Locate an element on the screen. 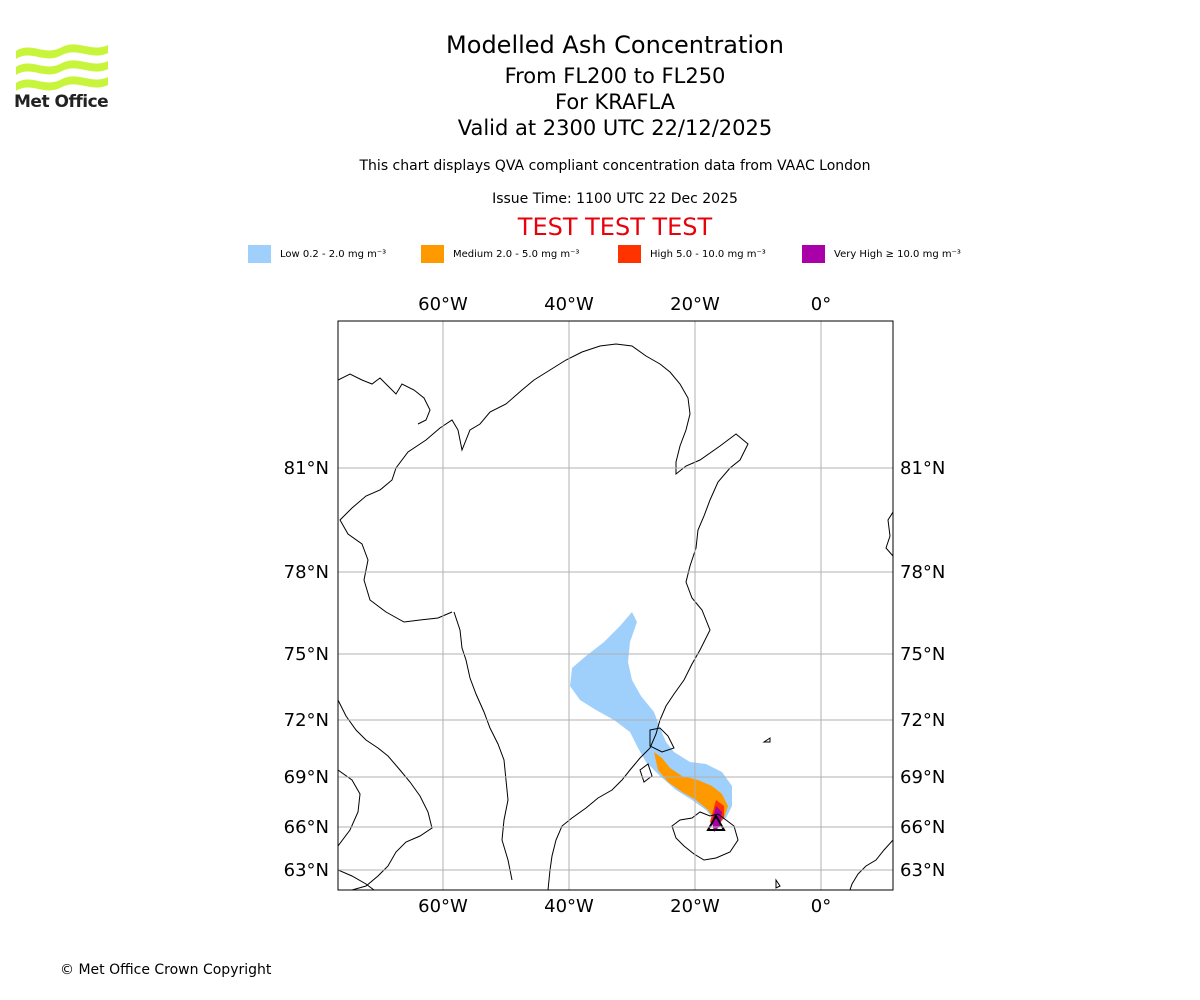 This screenshot has height=1000, width=1200. legend-label-low: Low 0.2 - 2.0 mg m⁻³ is located at coordinates (333, 254).